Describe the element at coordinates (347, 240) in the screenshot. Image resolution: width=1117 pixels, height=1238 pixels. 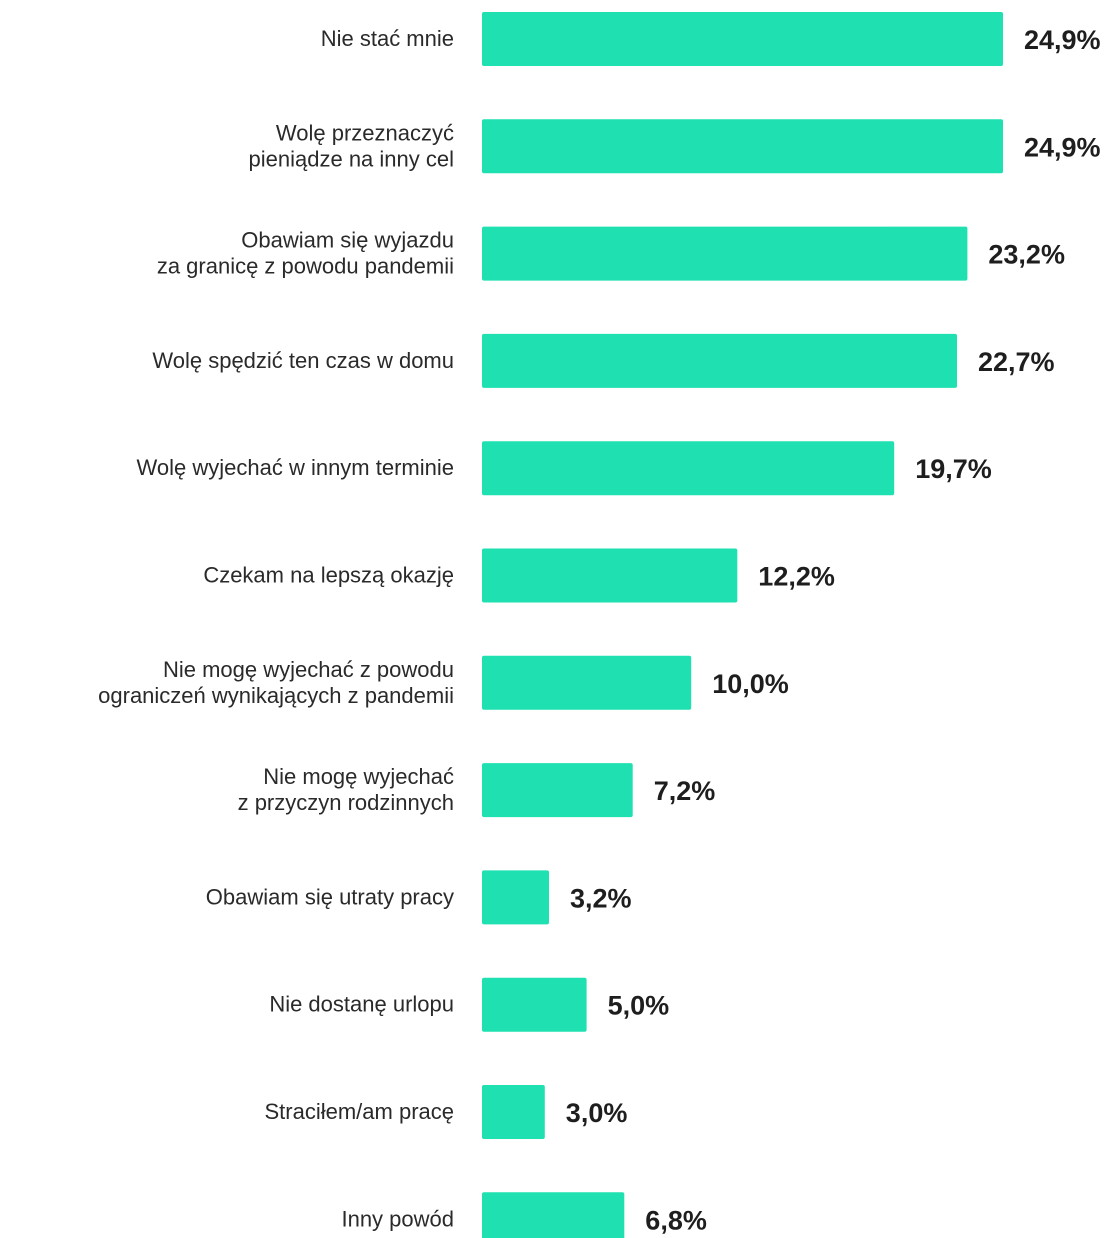
I see `category-label-line: Obawiam się wyjazdu` at that location.